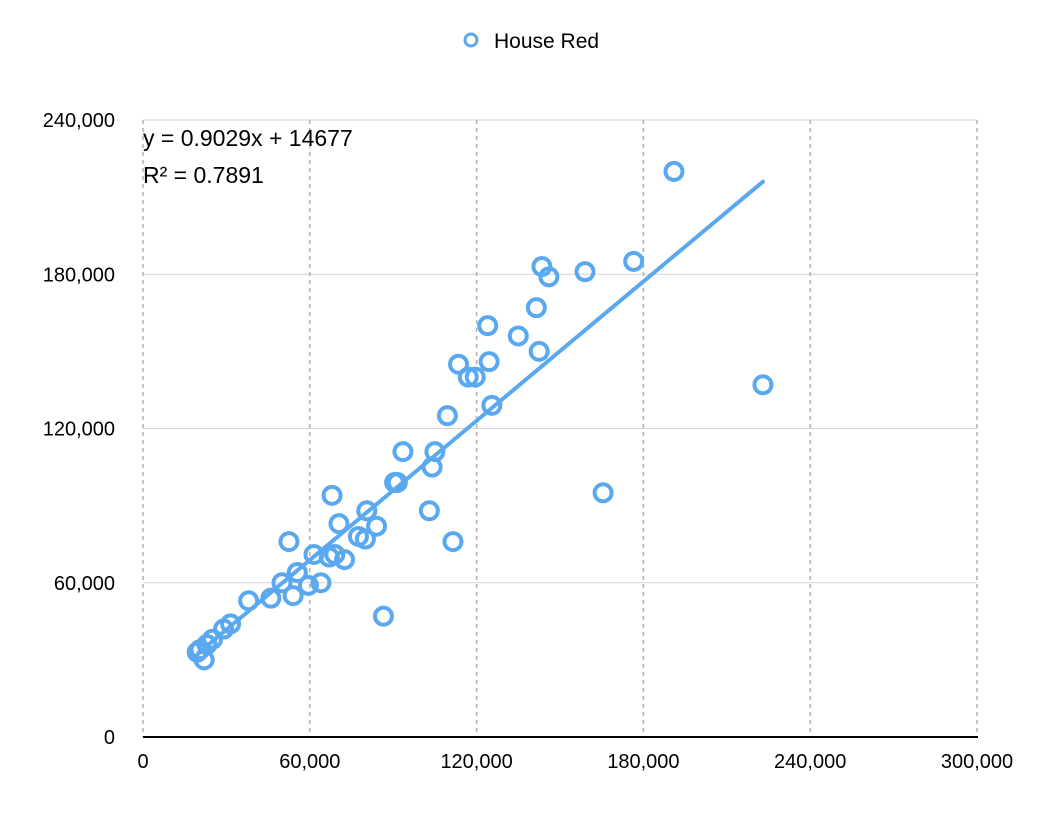 The height and width of the screenshot is (814, 1060). I want to click on x-tick-label: 240,000, so click(810, 762).